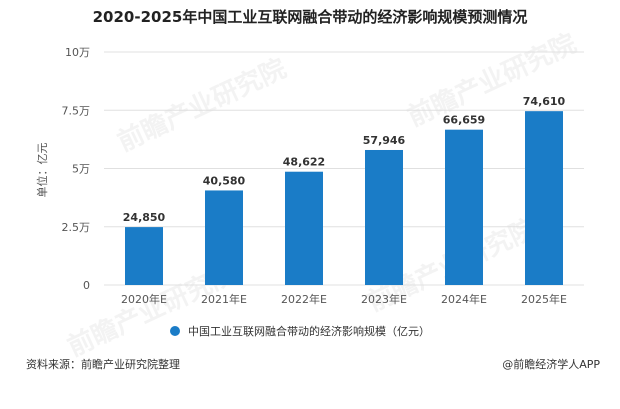 This screenshot has height=409, width=620. Describe the element at coordinates (76, 227) in the screenshot. I see `y-tick-label: 2.5万` at that location.